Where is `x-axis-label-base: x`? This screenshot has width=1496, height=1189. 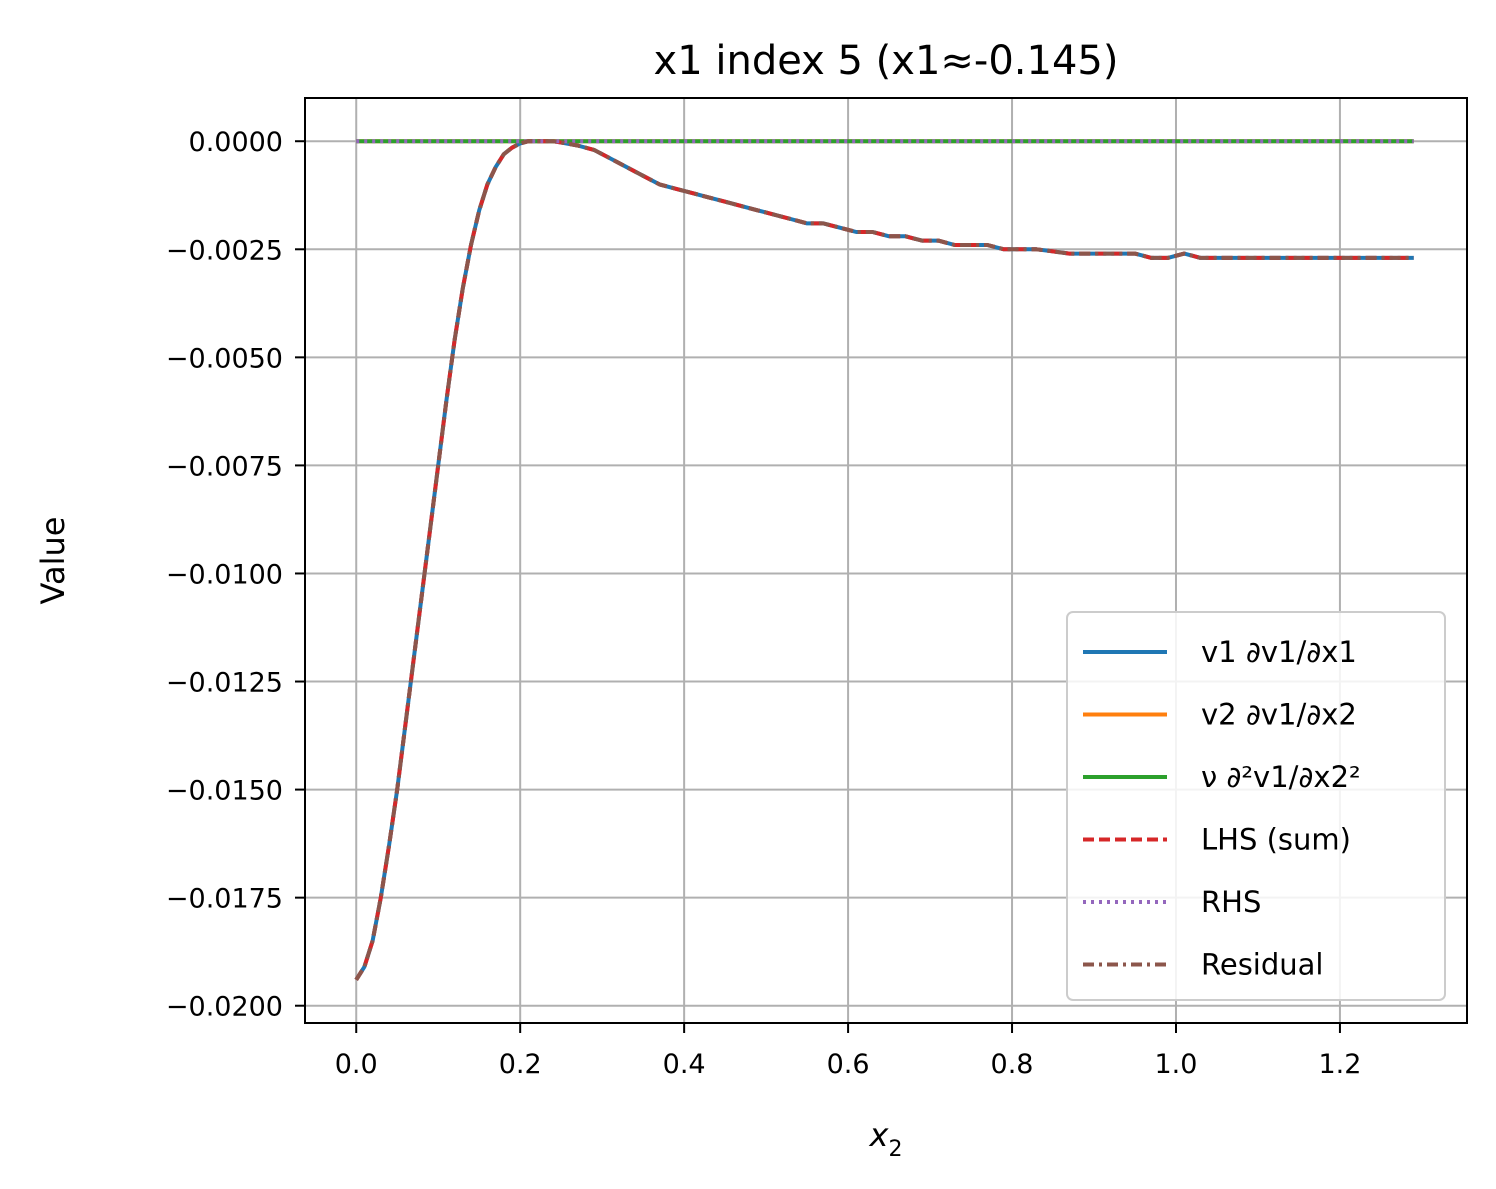 x-axis-label-base: x is located at coordinates (879, 1135).